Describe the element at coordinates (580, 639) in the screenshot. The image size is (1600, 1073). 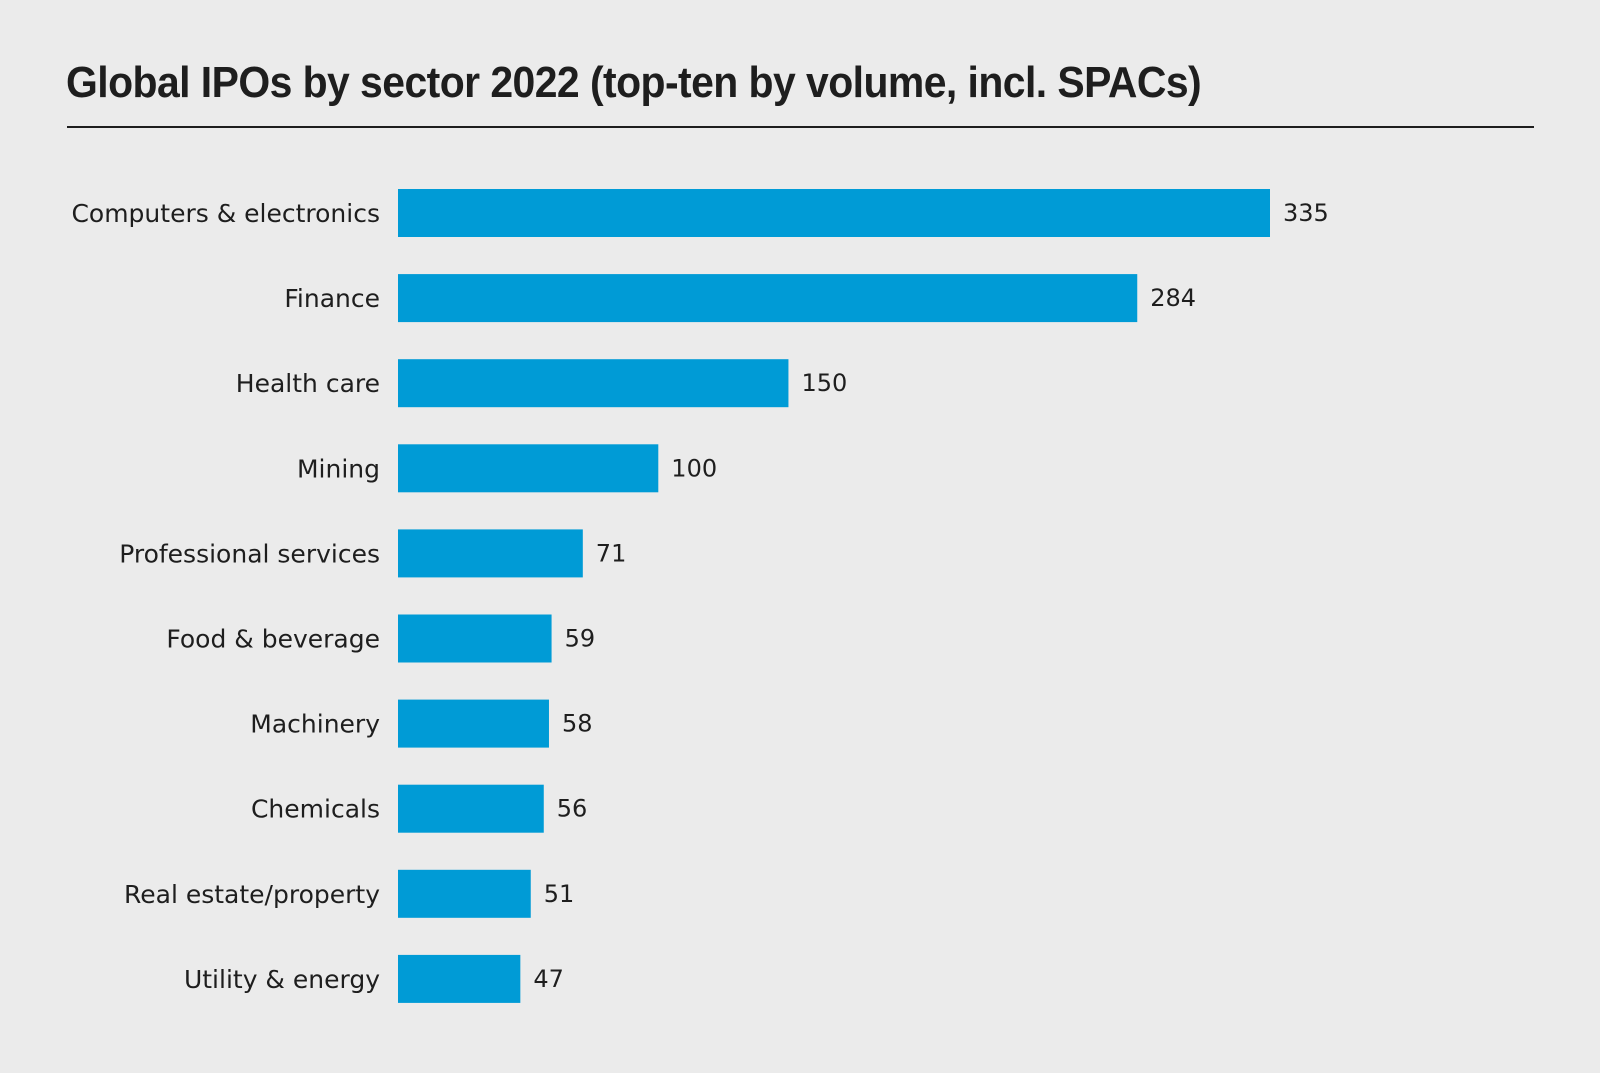
I see `value-label: 59` at that location.